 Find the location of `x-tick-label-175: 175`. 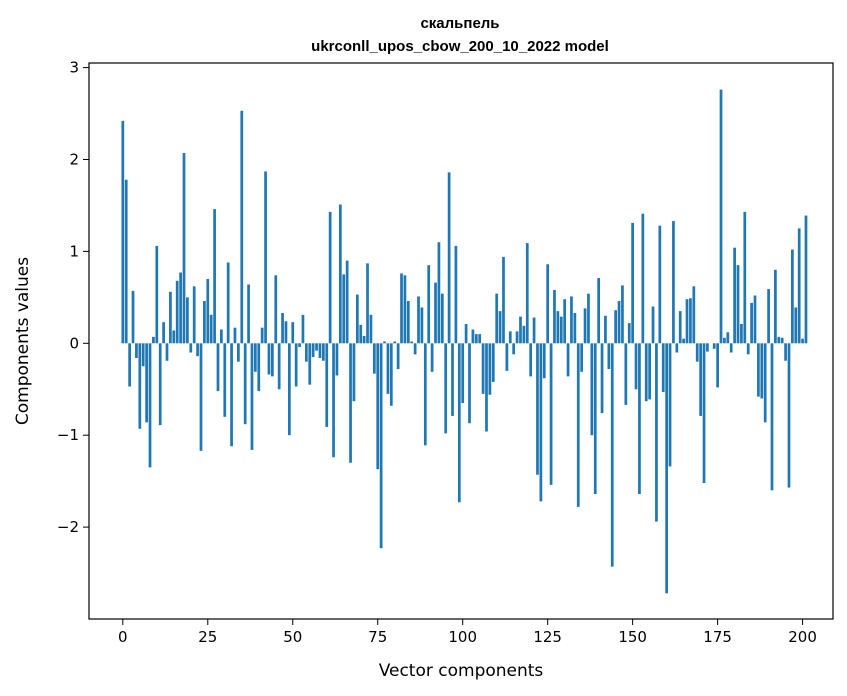

x-tick-label-175: 175 is located at coordinates (717, 637).